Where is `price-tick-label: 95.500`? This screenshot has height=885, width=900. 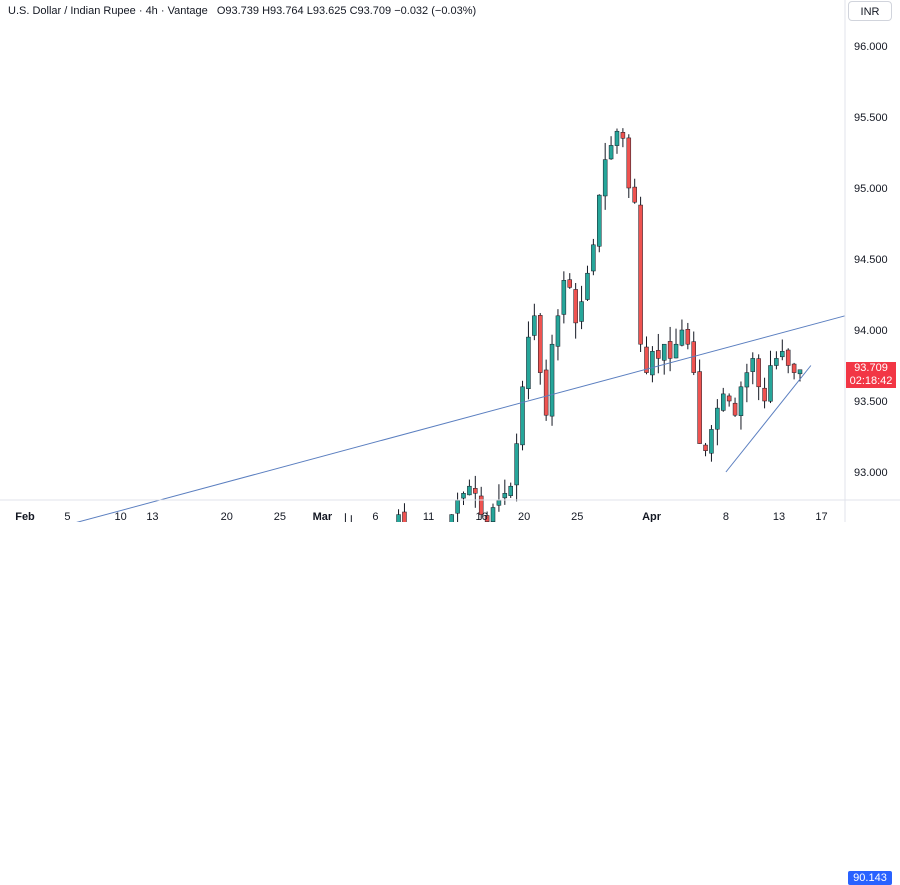 price-tick-label: 95.500 is located at coordinates (871, 118).